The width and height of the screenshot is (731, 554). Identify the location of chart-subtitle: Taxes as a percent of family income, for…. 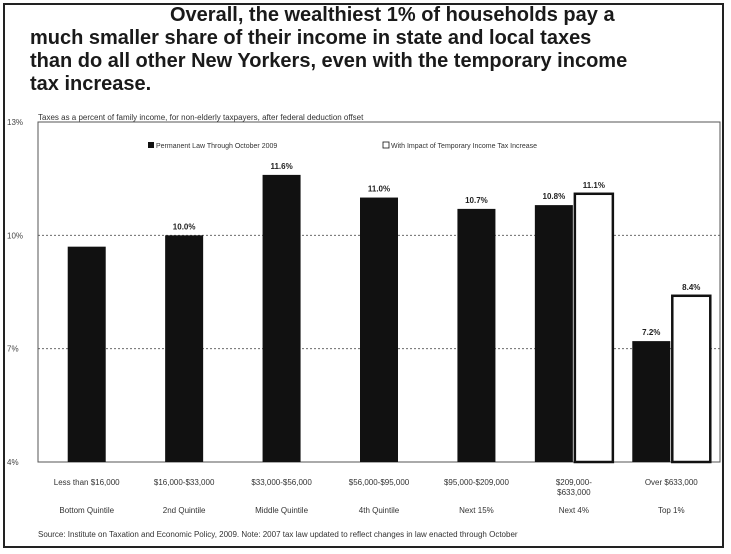
(201, 117).